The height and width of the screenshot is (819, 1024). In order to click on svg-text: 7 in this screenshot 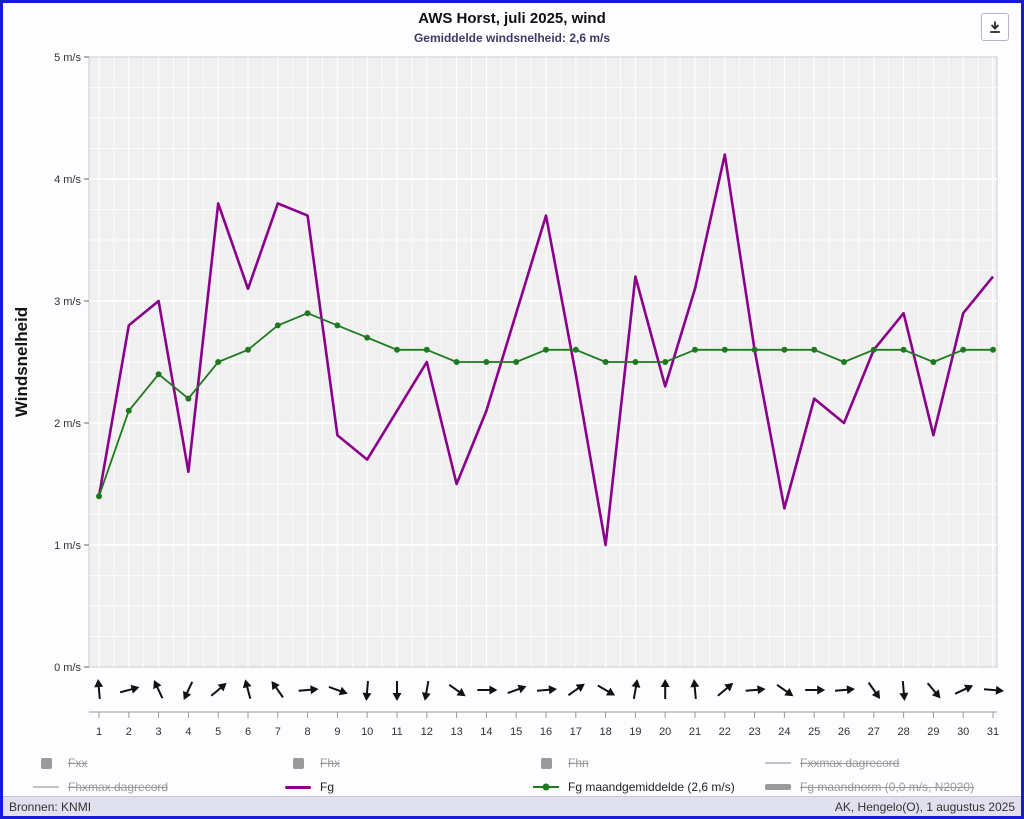, I will do `click(278, 732)`.